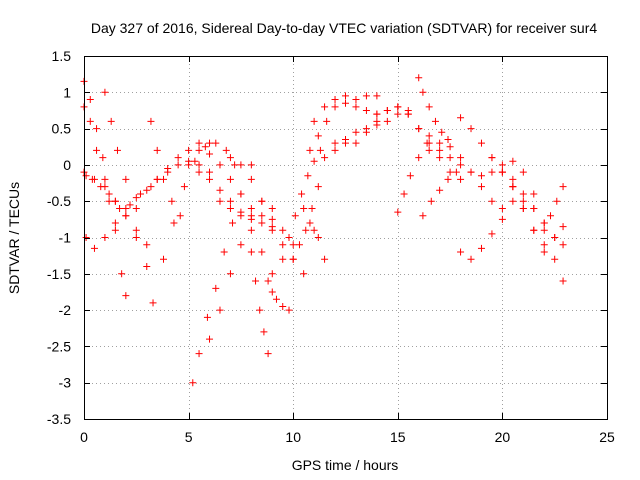 This screenshot has height=480, width=640. Describe the element at coordinates (67, 92) in the screenshot. I see `y-tick-label: 1` at that location.